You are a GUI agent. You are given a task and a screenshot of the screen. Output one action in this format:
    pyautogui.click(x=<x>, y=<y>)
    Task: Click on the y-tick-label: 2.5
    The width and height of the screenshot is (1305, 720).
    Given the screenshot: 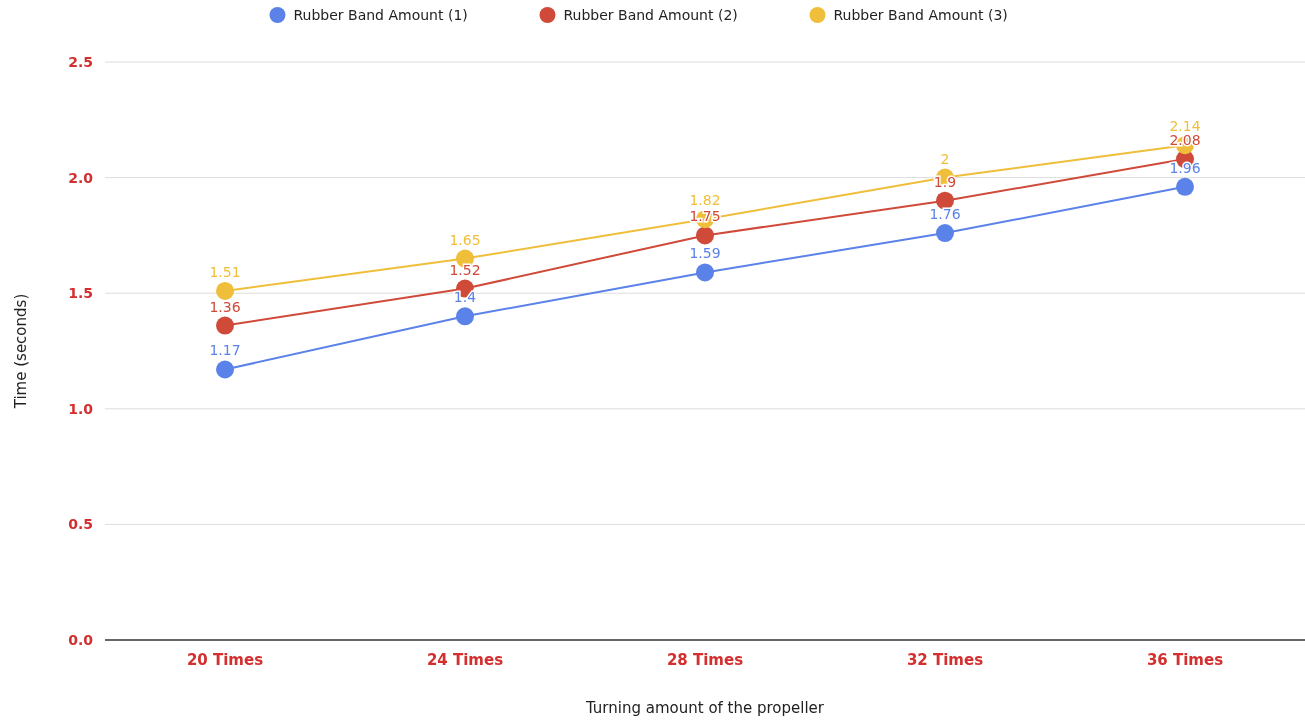 What is the action you would take?
    pyautogui.click(x=80, y=61)
    